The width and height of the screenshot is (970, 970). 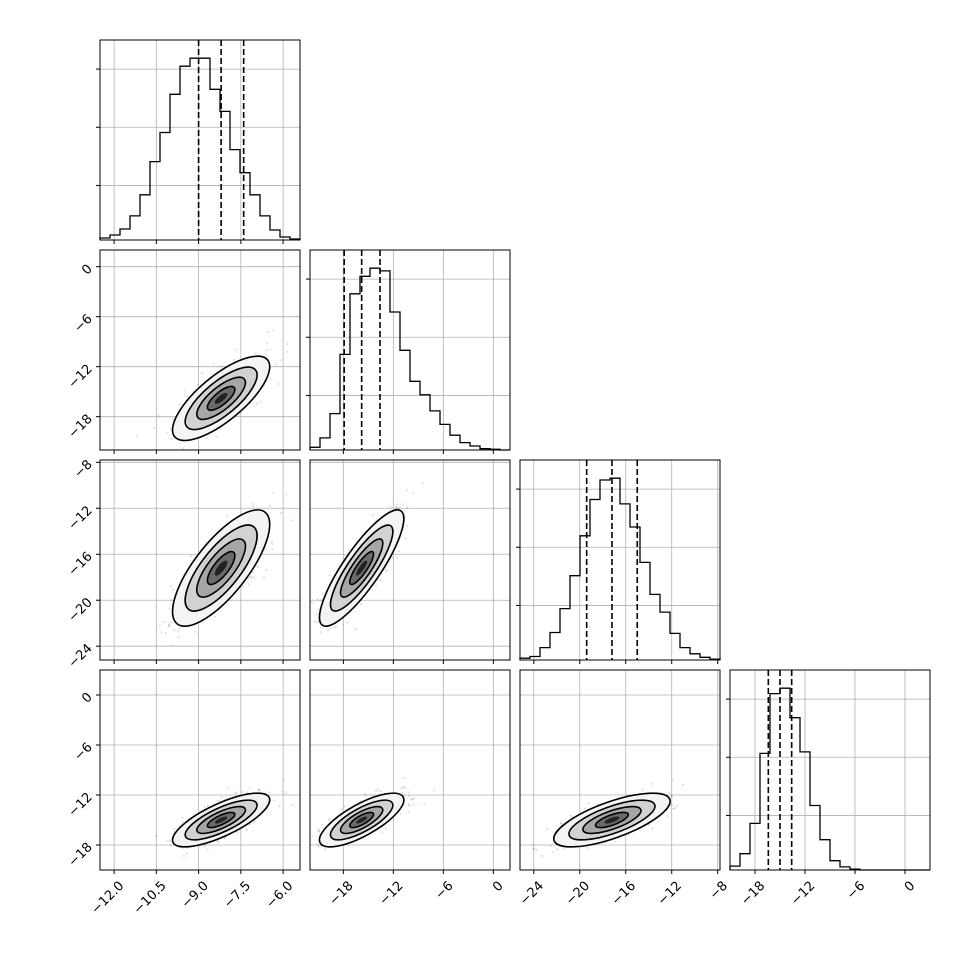 I want to click on x-tick-label: −12, so click(x=392, y=894).